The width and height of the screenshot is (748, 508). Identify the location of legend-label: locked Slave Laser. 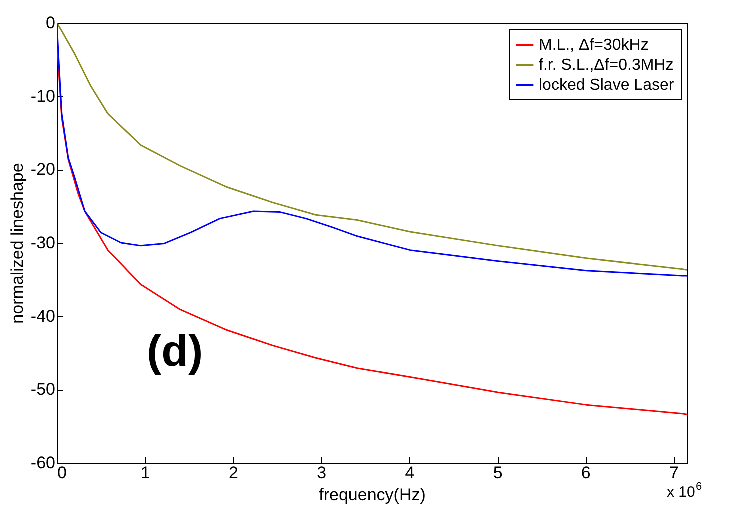
(607, 85).